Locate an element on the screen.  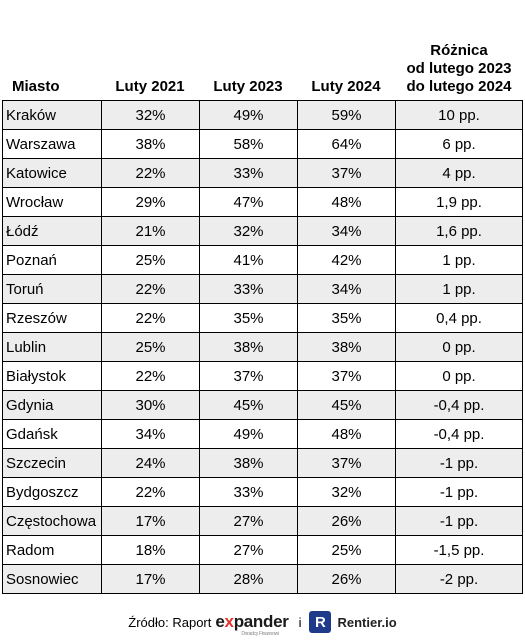
rentier-logo-icon: R is located at coordinates (320, 622).